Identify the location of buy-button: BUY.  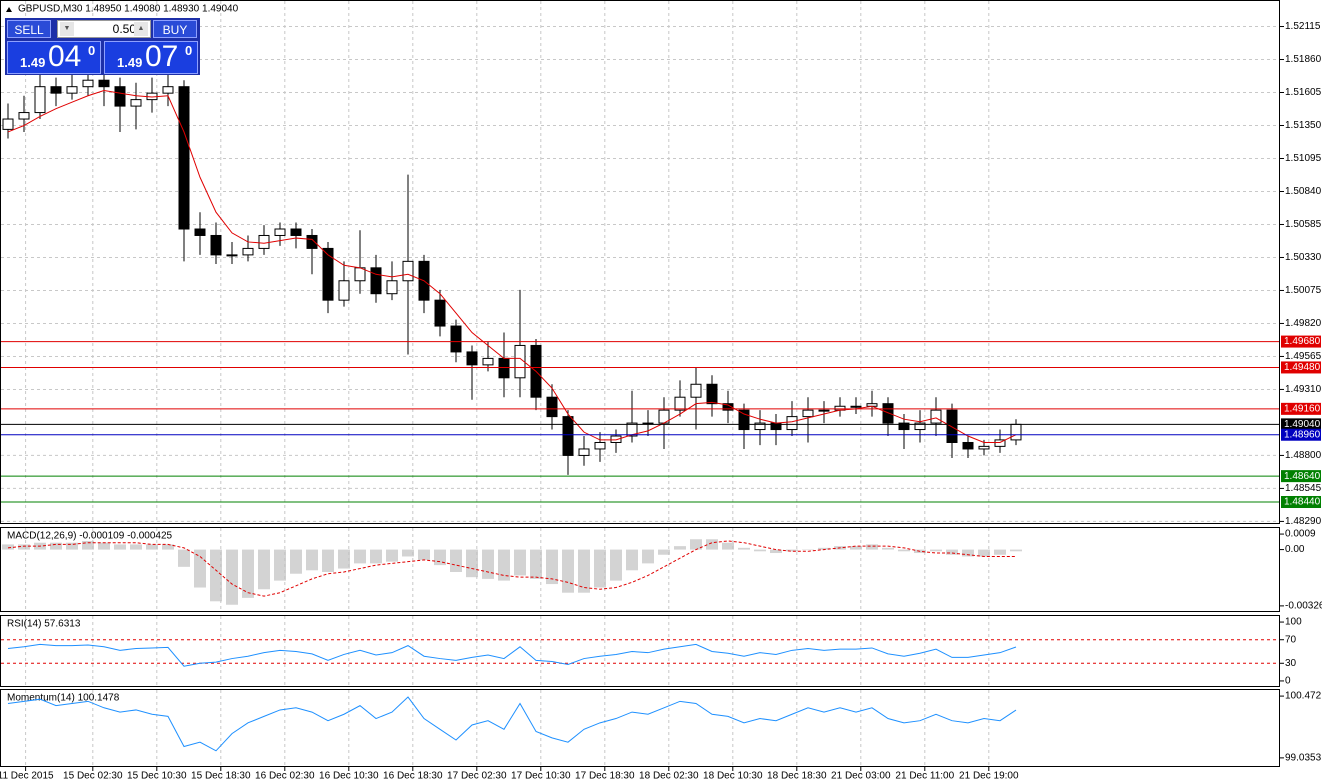
(175, 29).